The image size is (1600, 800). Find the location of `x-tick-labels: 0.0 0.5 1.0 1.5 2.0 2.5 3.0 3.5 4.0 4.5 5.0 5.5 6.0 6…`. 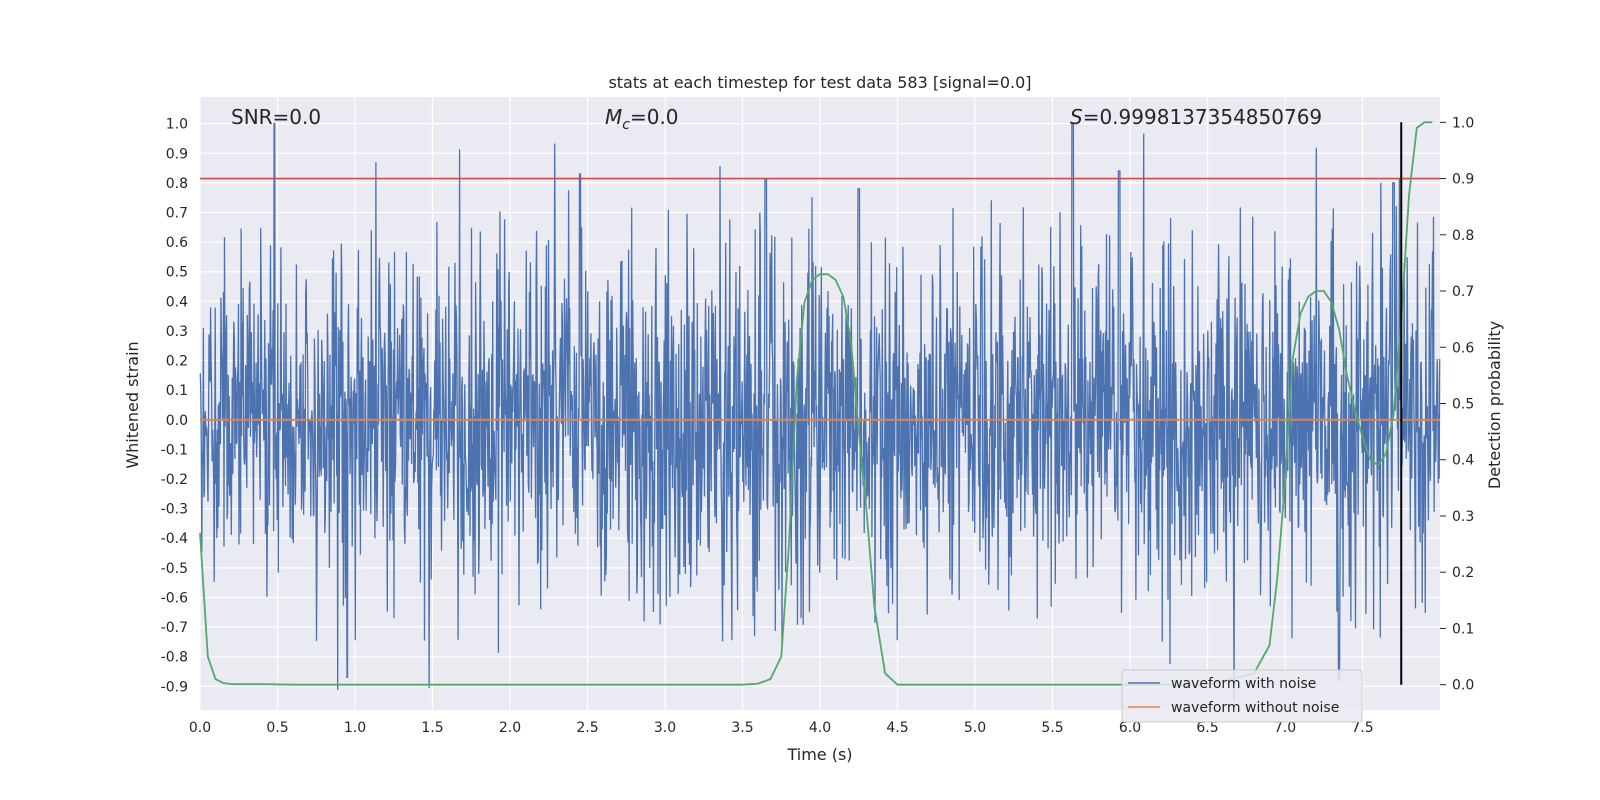

x-tick-labels: 0.0 0.5 1.0 1.5 2.0 2.5 3.0 3.5 4.0 4.5 5.0 5.5 6.0 6… is located at coordinates (781, 728).